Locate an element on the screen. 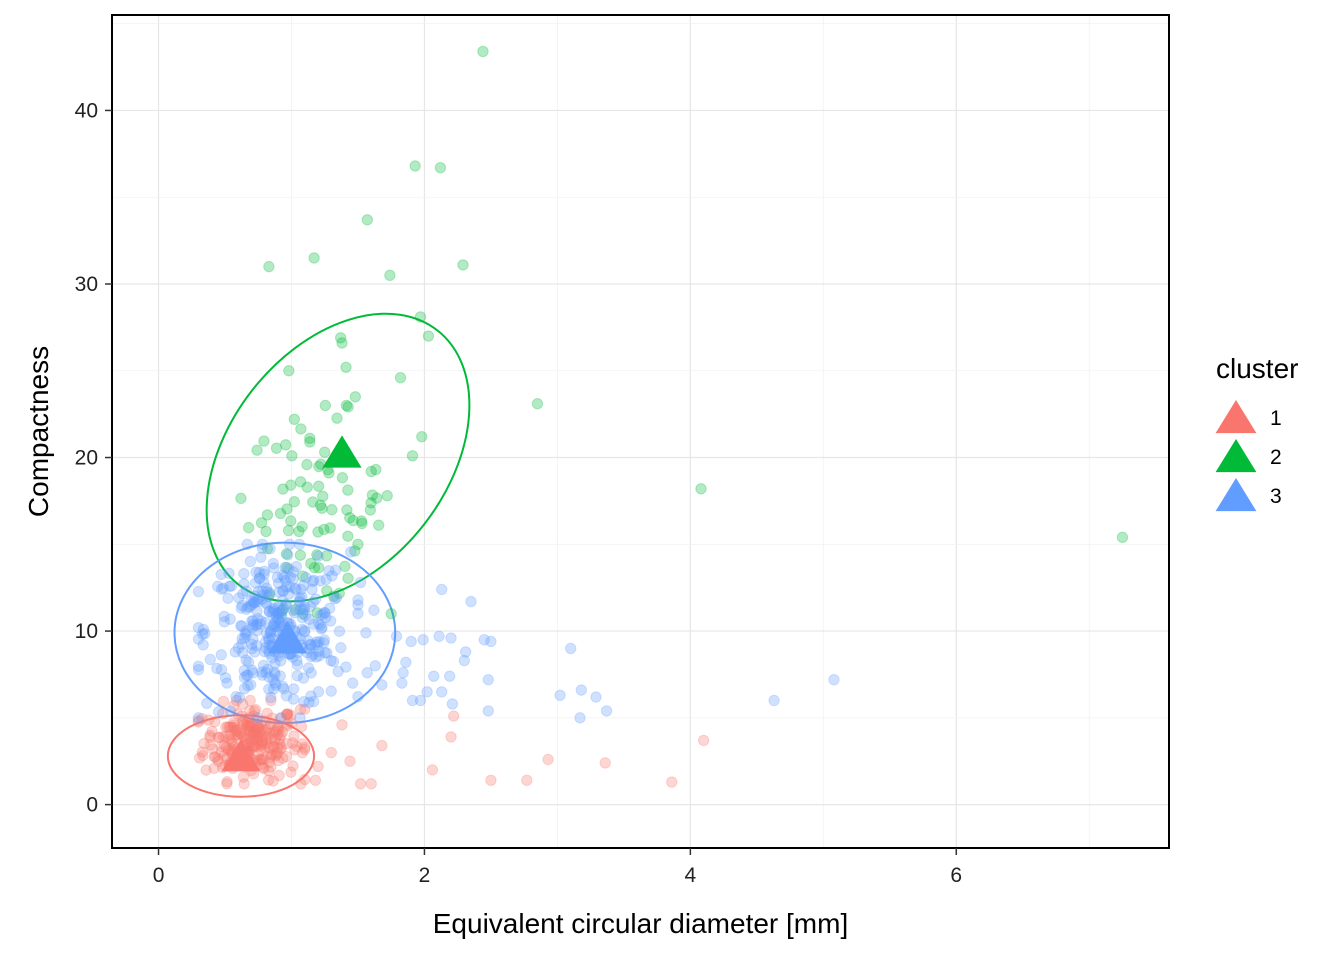 This screenshot has height=960, width=1344. x-tick-label: 2 is located at coordinates (425, 875).